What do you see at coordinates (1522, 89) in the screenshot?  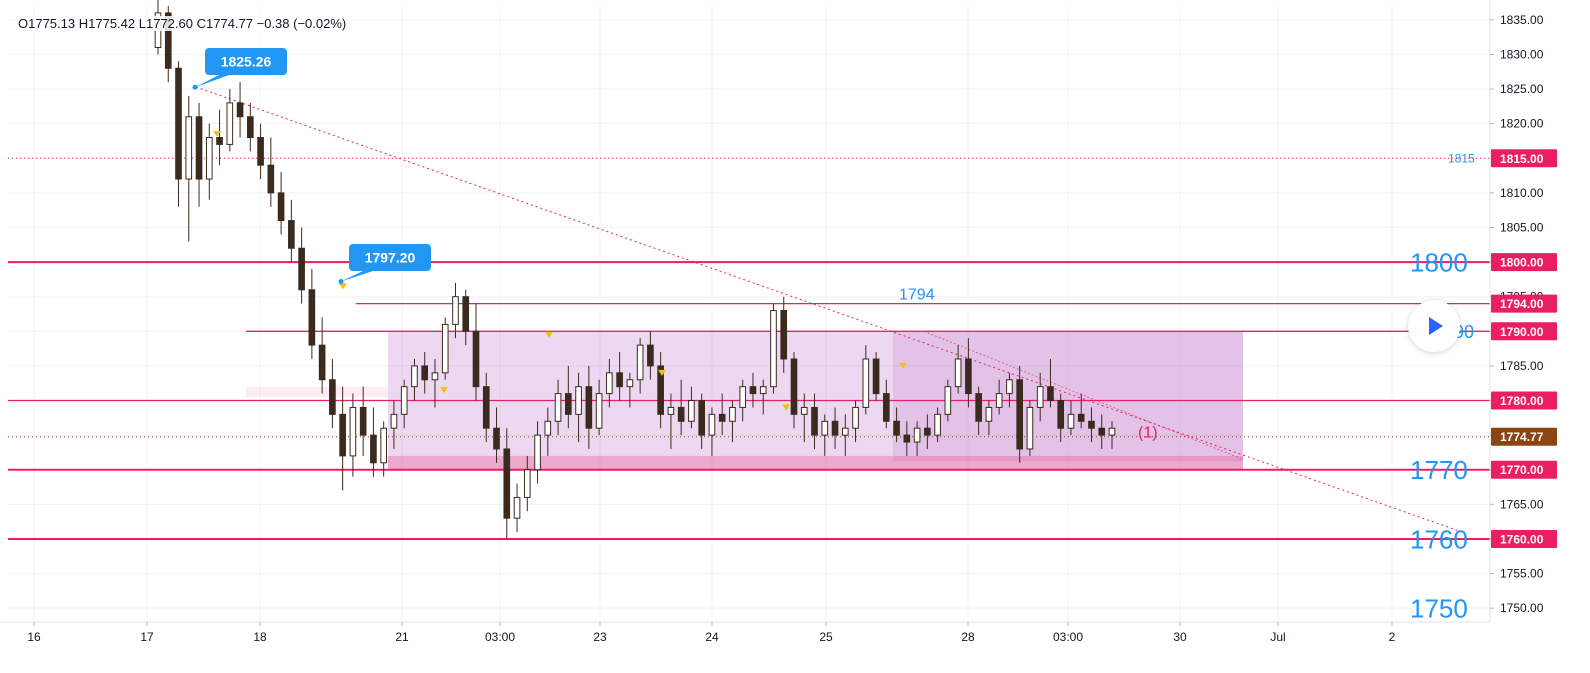 I see `price-axis-label: 1825.00` at bounding box center [1522, 89].